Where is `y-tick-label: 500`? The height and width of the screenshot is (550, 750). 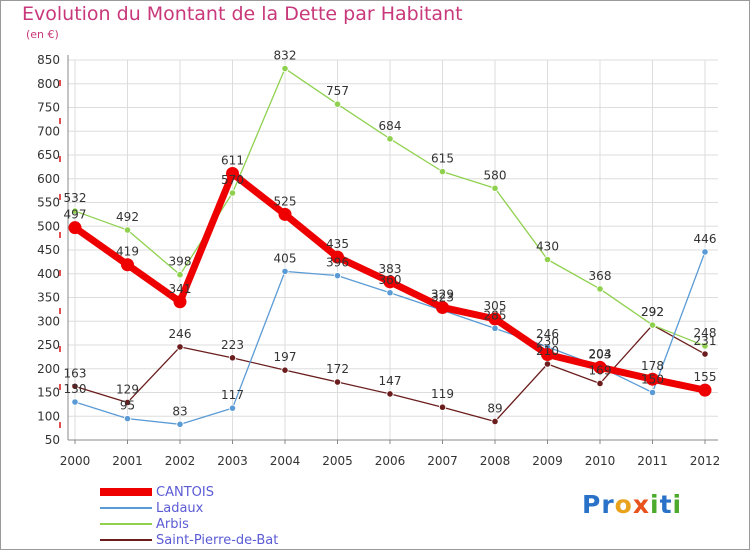 y-tick-label: 500 is located at coordinates (48, 226).